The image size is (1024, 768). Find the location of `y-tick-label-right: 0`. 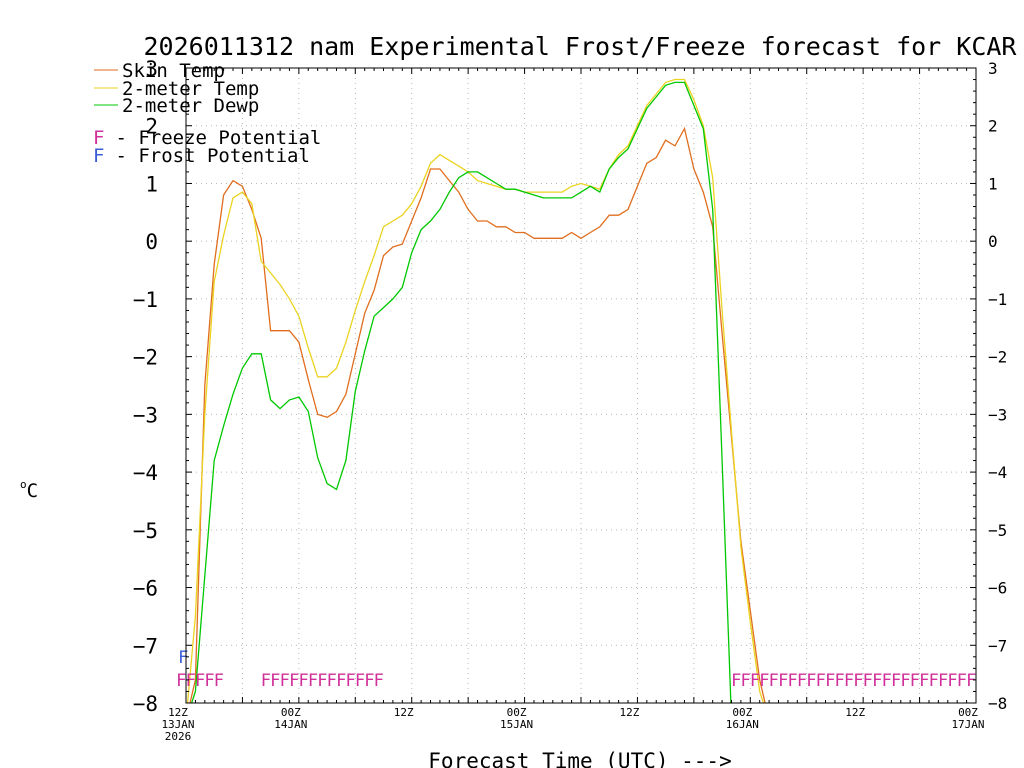

y-tick-label-right: 0 is located at coordinates (993, 241).